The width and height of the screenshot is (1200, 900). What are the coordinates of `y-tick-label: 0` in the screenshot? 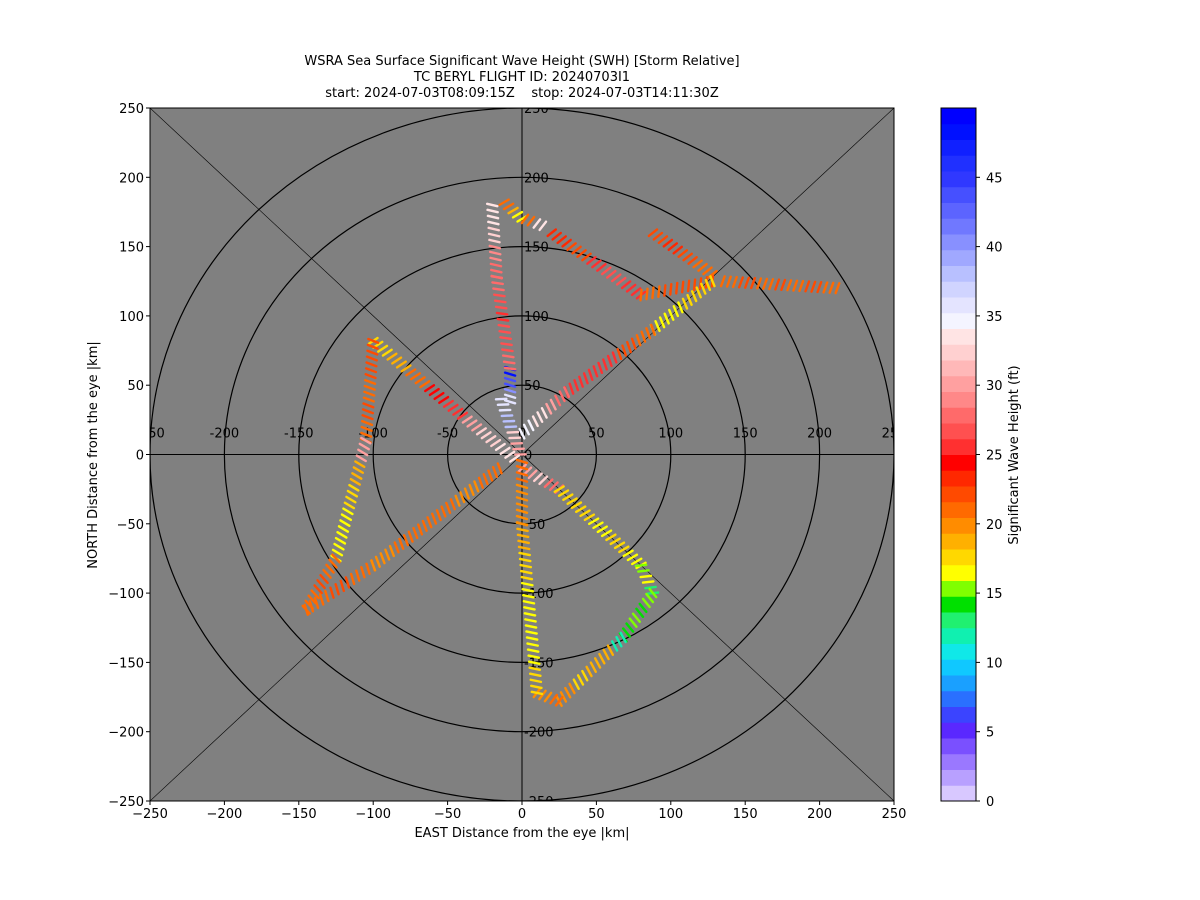 It's located at (140, 456).